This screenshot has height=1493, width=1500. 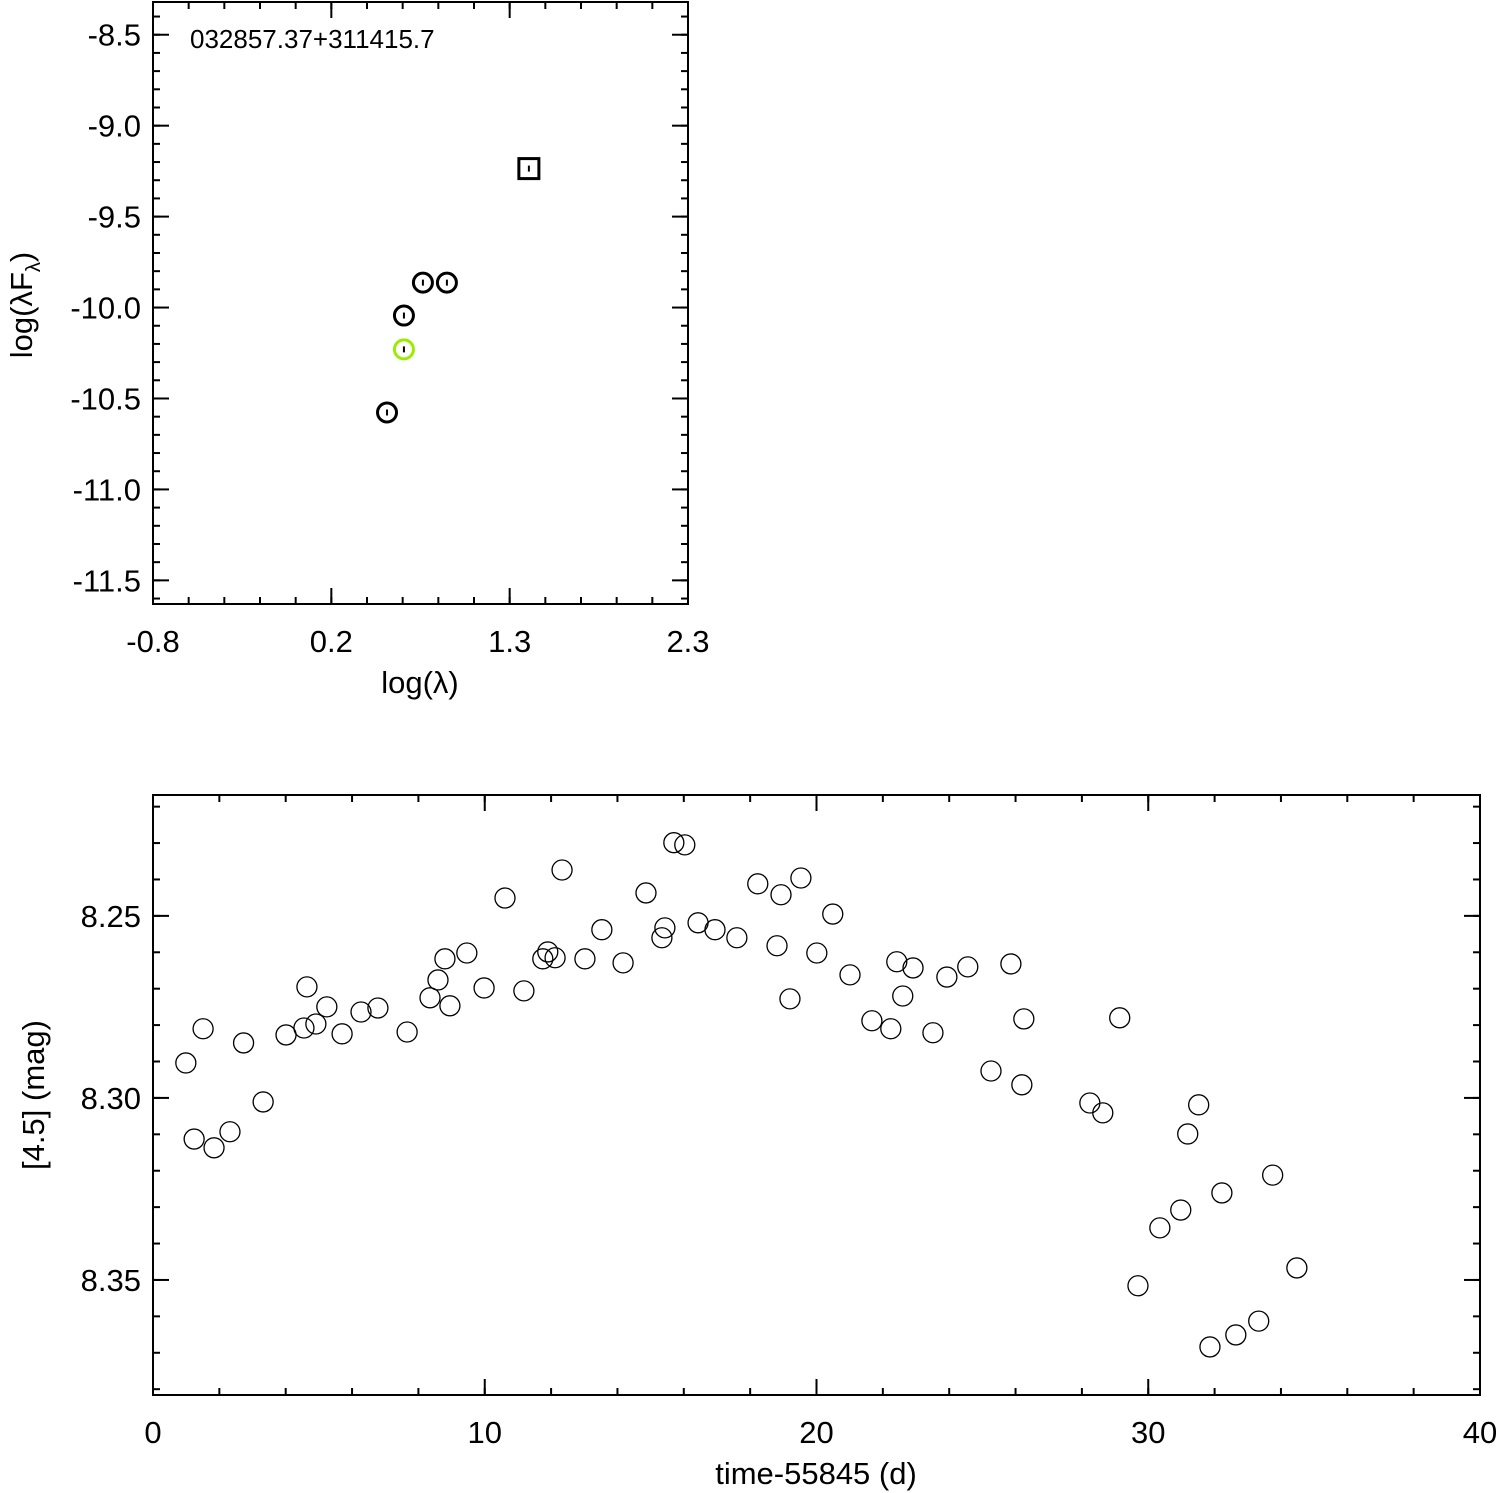 What do you see at coordinates (111, 1280) in the screenshot?
I see `lc-y-tick-label: 8.35` at bounding box center [111, 1280].